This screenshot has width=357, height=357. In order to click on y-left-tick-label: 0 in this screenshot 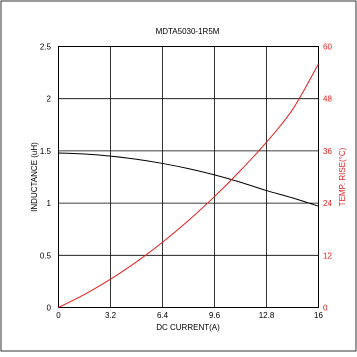, I will do `click(49, 308)`.